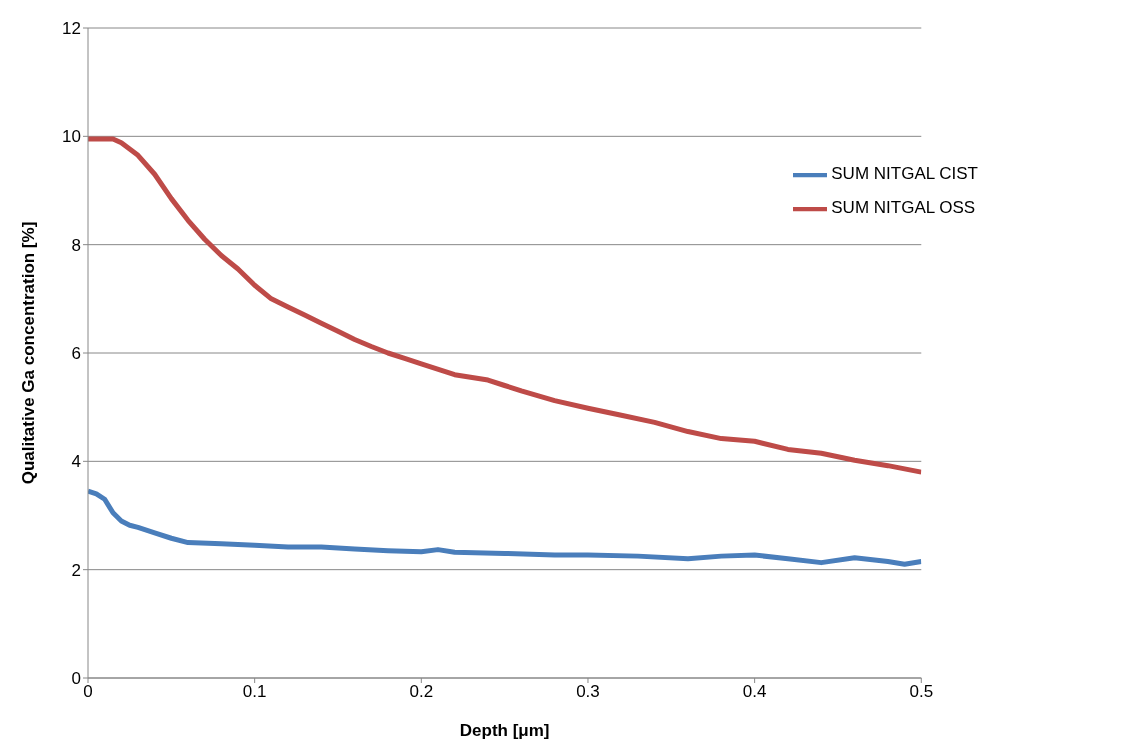 The width and height of the screenshot is (1136, 756). Describe the element at coordinates (71, 137) in the screenshot. I see `y-tick-label: 10` at that location.